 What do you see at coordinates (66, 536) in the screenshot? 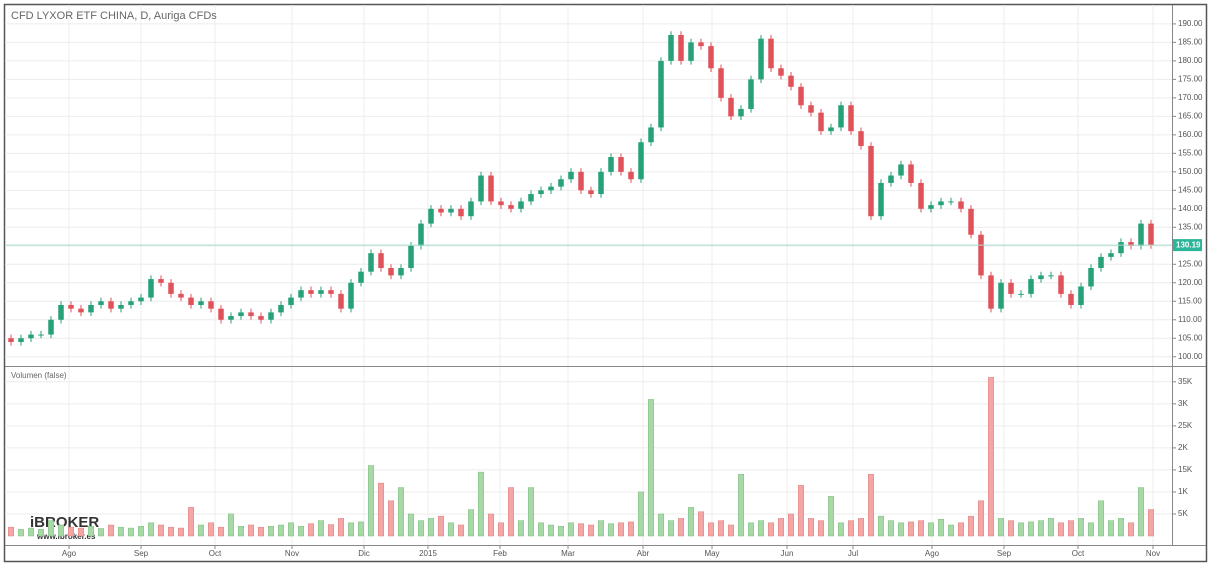
I see `logo-url: www.ibroker.es` at bounding box center [66, 536].